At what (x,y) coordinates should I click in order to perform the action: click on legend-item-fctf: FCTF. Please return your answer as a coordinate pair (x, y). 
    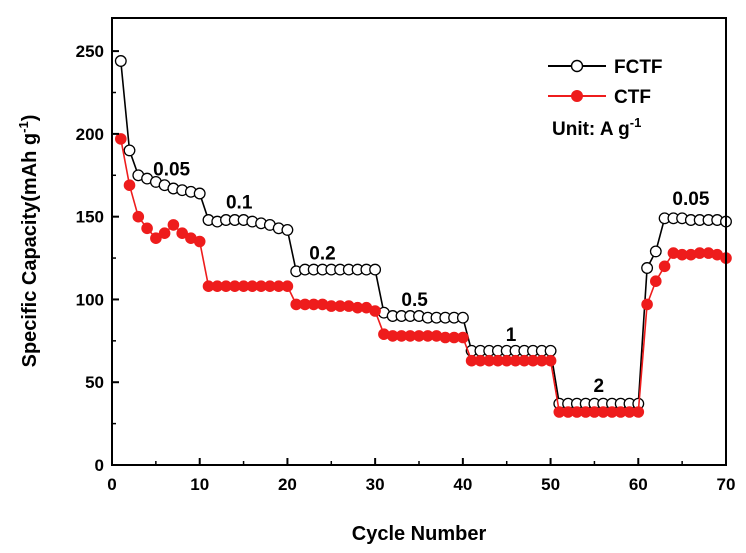
    Looking at the image, I should click on (605, 67).